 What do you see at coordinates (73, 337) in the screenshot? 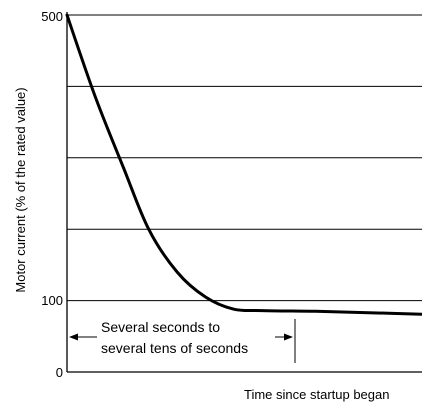
I see `annotation-left-arrowhead` at bounding box center [73, 337].